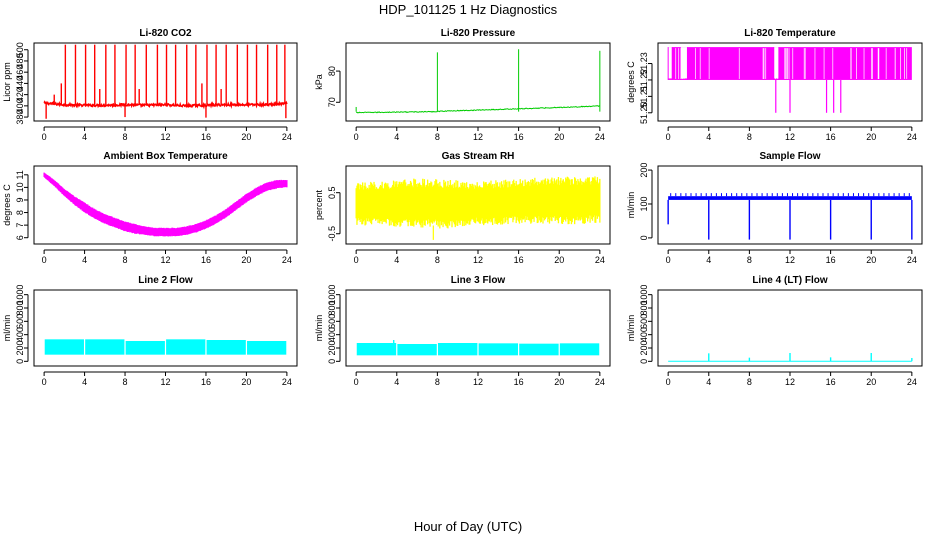 The image size is (936, 540). I want to click on y-axis-label: kPa, so click(319, 82).